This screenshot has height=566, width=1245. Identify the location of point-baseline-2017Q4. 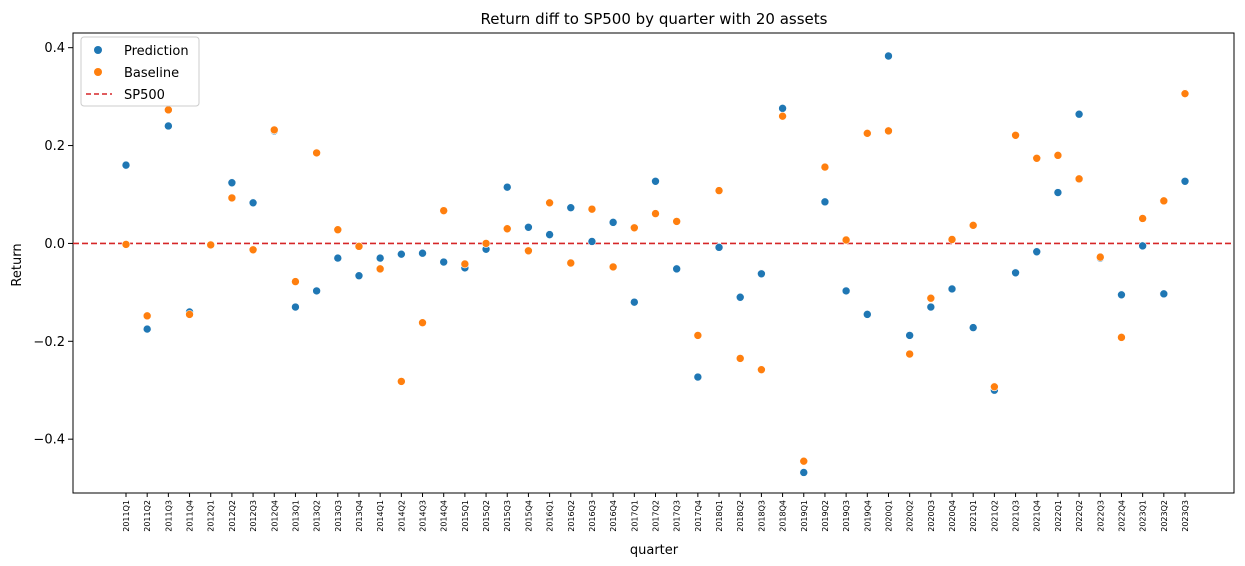
(698, 335).